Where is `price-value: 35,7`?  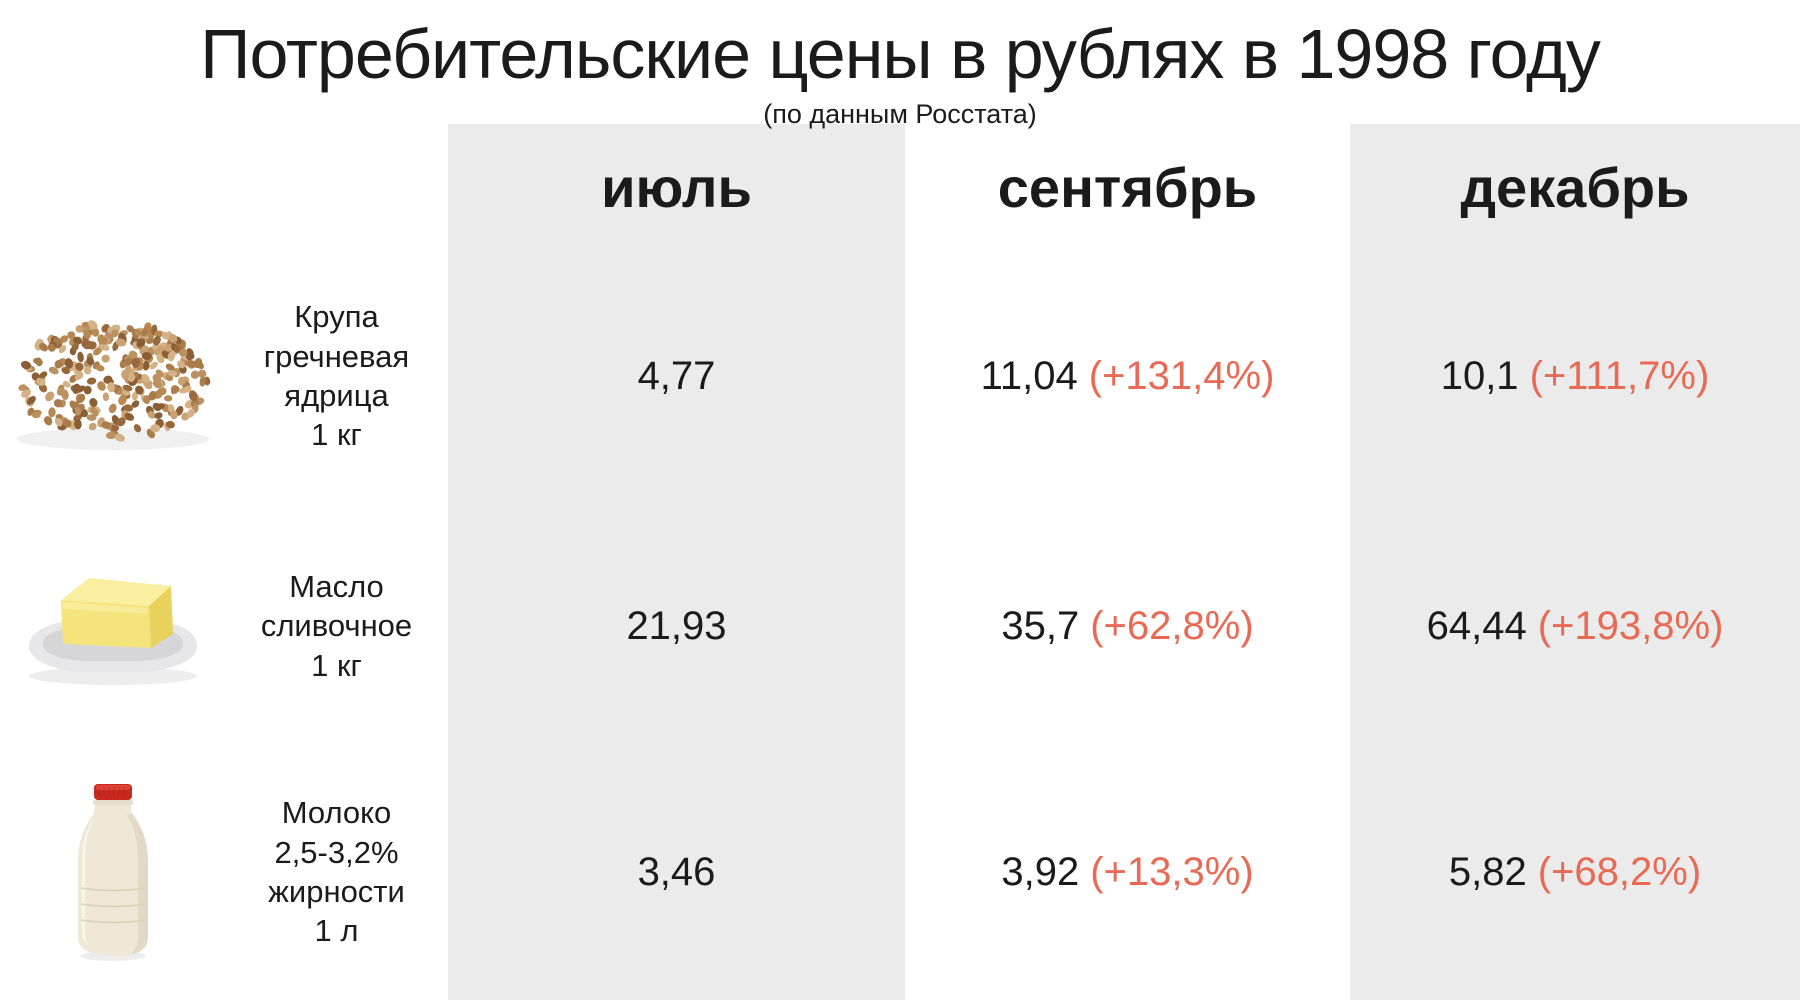 price-value: 35,7 is located at coordinates (1040, 625).